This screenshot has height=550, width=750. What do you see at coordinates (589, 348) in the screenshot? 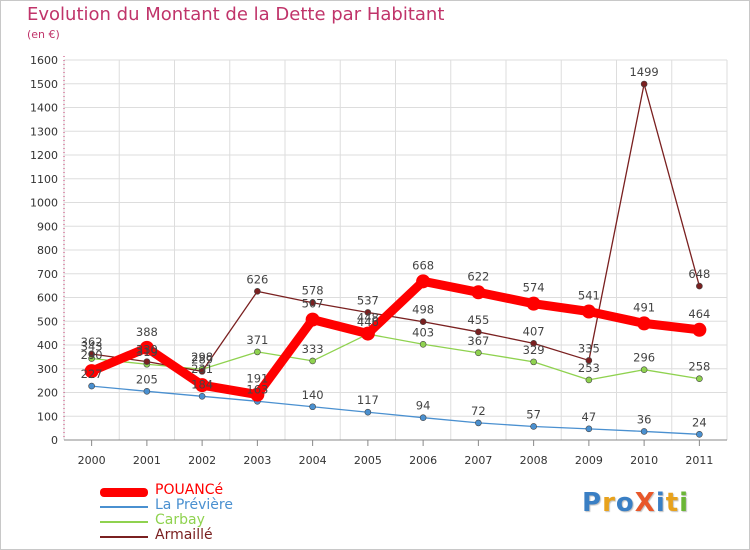
I see `data-label: 335` at bounding box center [589, 348].